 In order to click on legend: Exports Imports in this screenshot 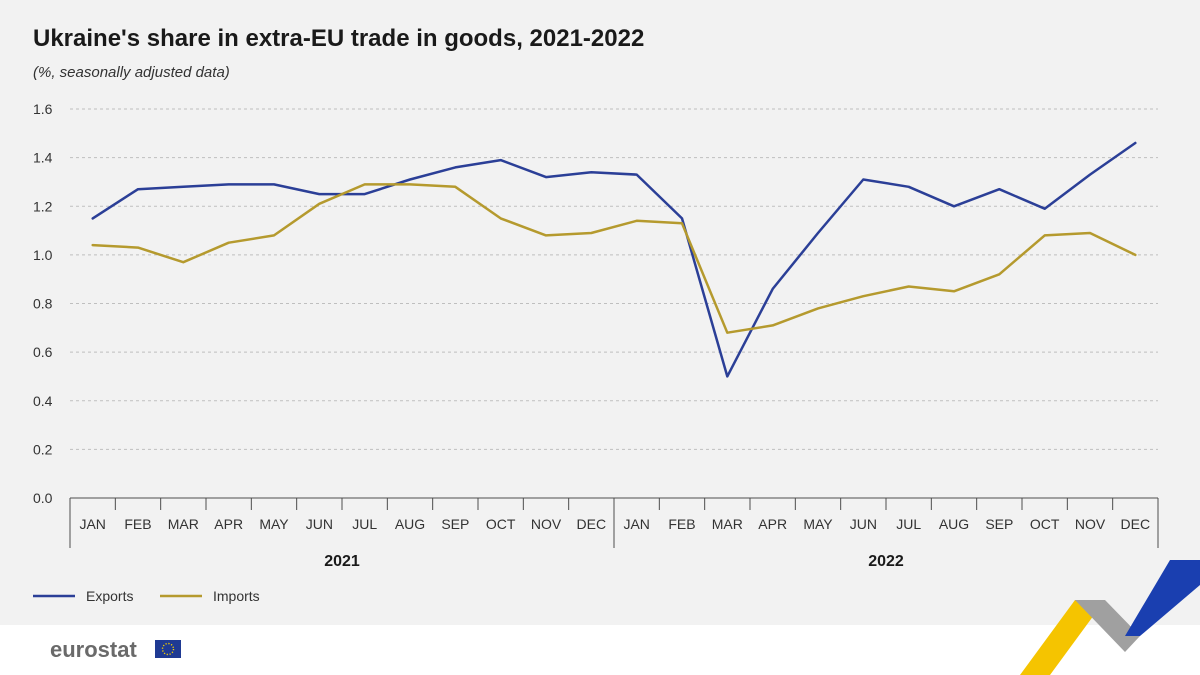, I will do `click(146, 596)`.